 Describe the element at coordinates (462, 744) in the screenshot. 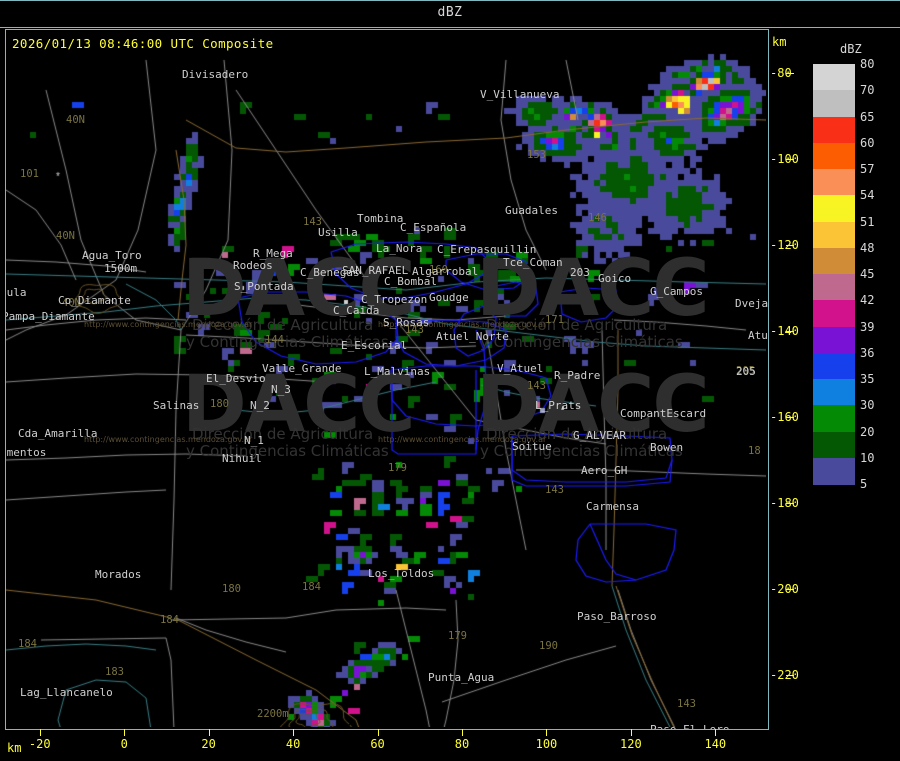

I see `x-axis-tick-label: 80` at that location.